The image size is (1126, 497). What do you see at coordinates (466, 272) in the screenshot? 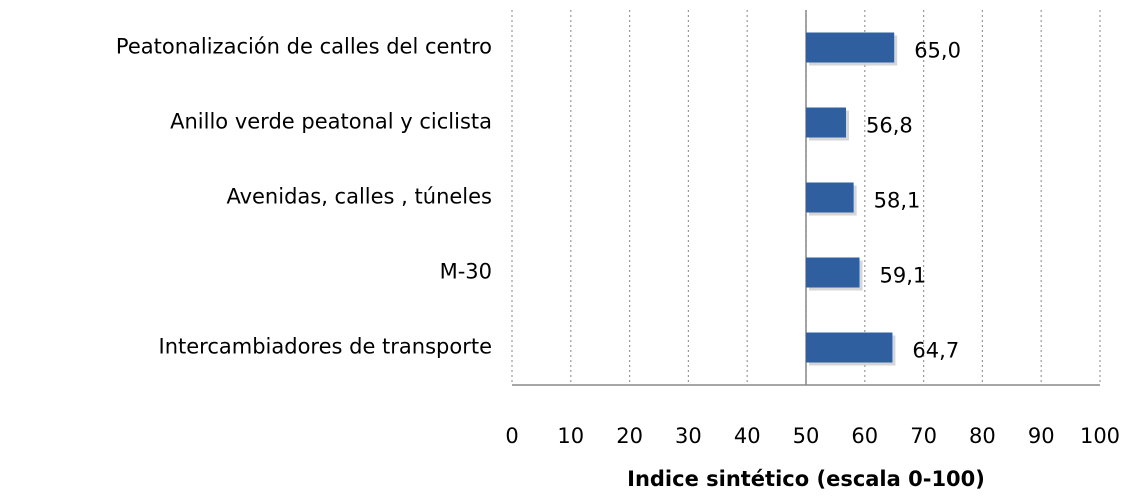
I see `y-tick-label: M-30` at bounding box center [466, 272].